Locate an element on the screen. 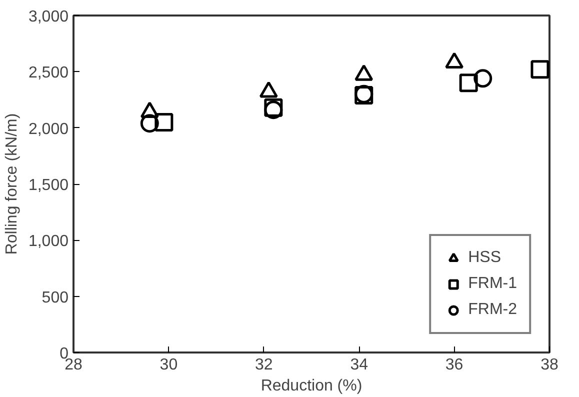 This screenshot has width=579, height=397. x-tick-label: 30 is located at coordinates (169, 365).